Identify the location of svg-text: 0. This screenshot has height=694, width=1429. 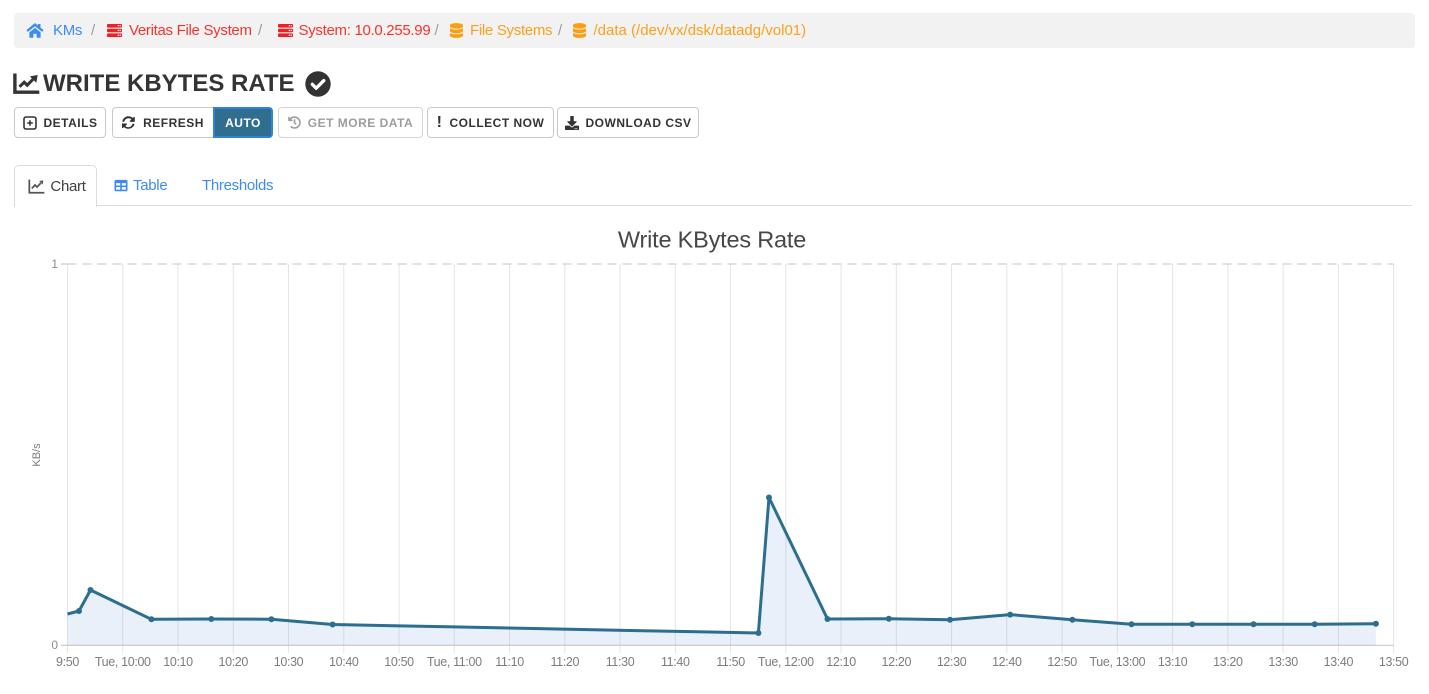
(54, 645).